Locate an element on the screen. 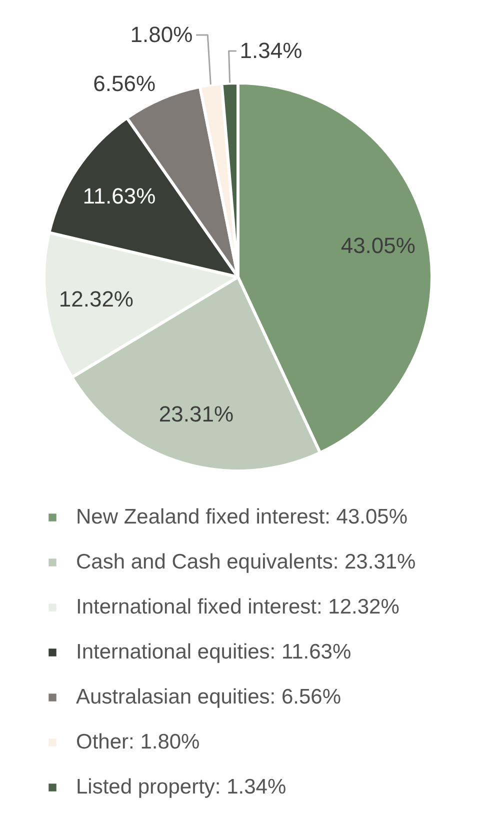 The image size is (488, 818). data-label: 1.80% is located at coordinates (161, 34).